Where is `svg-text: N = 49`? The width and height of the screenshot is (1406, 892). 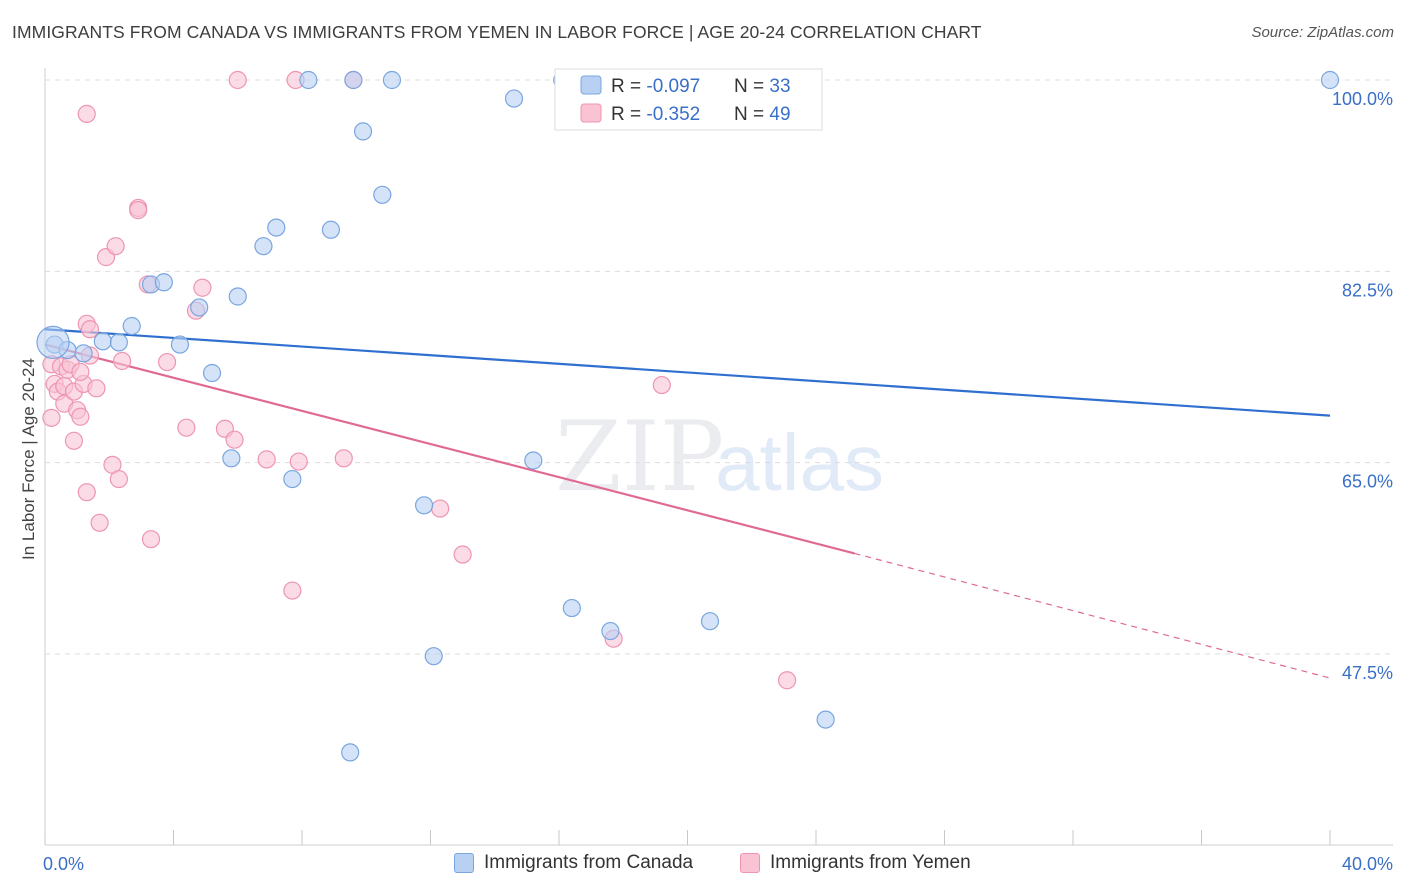
svg-text: N = 49 is located at coordinates (762, 114).